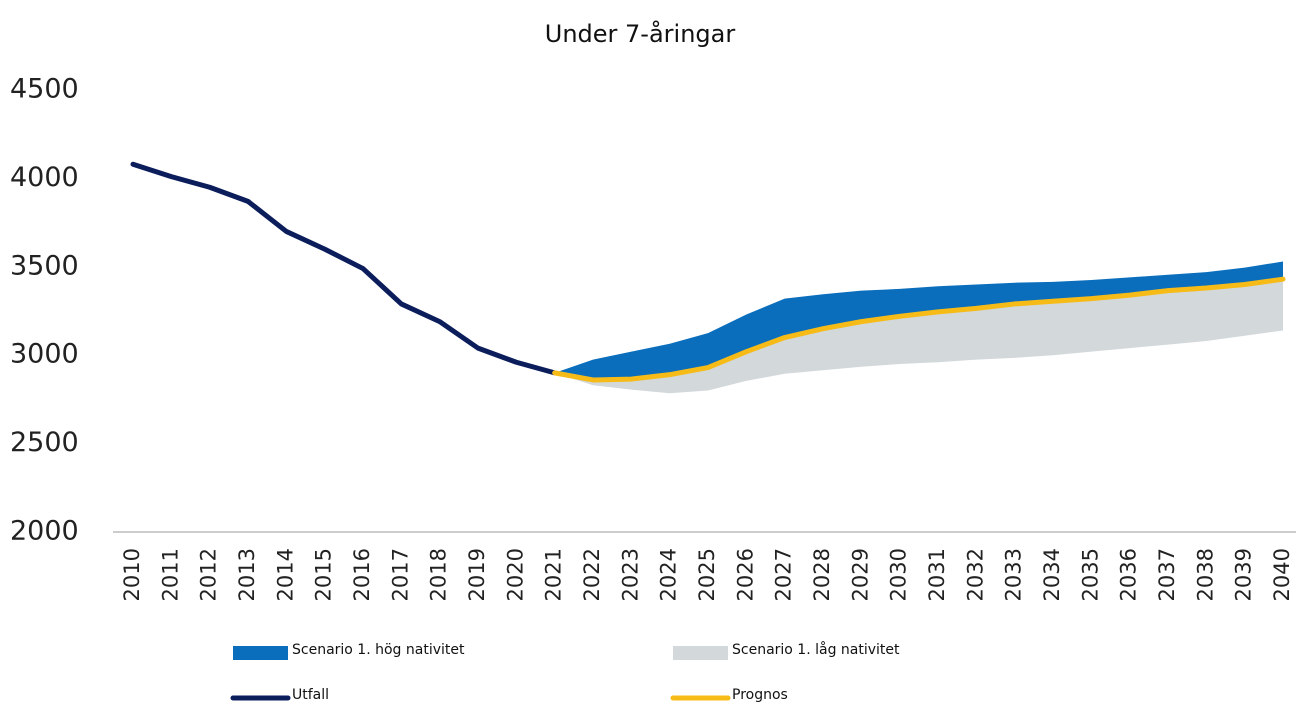 This screenshot has height=704, width=1296. I want to click on y-tick-label: 4000, so click(44, 177).